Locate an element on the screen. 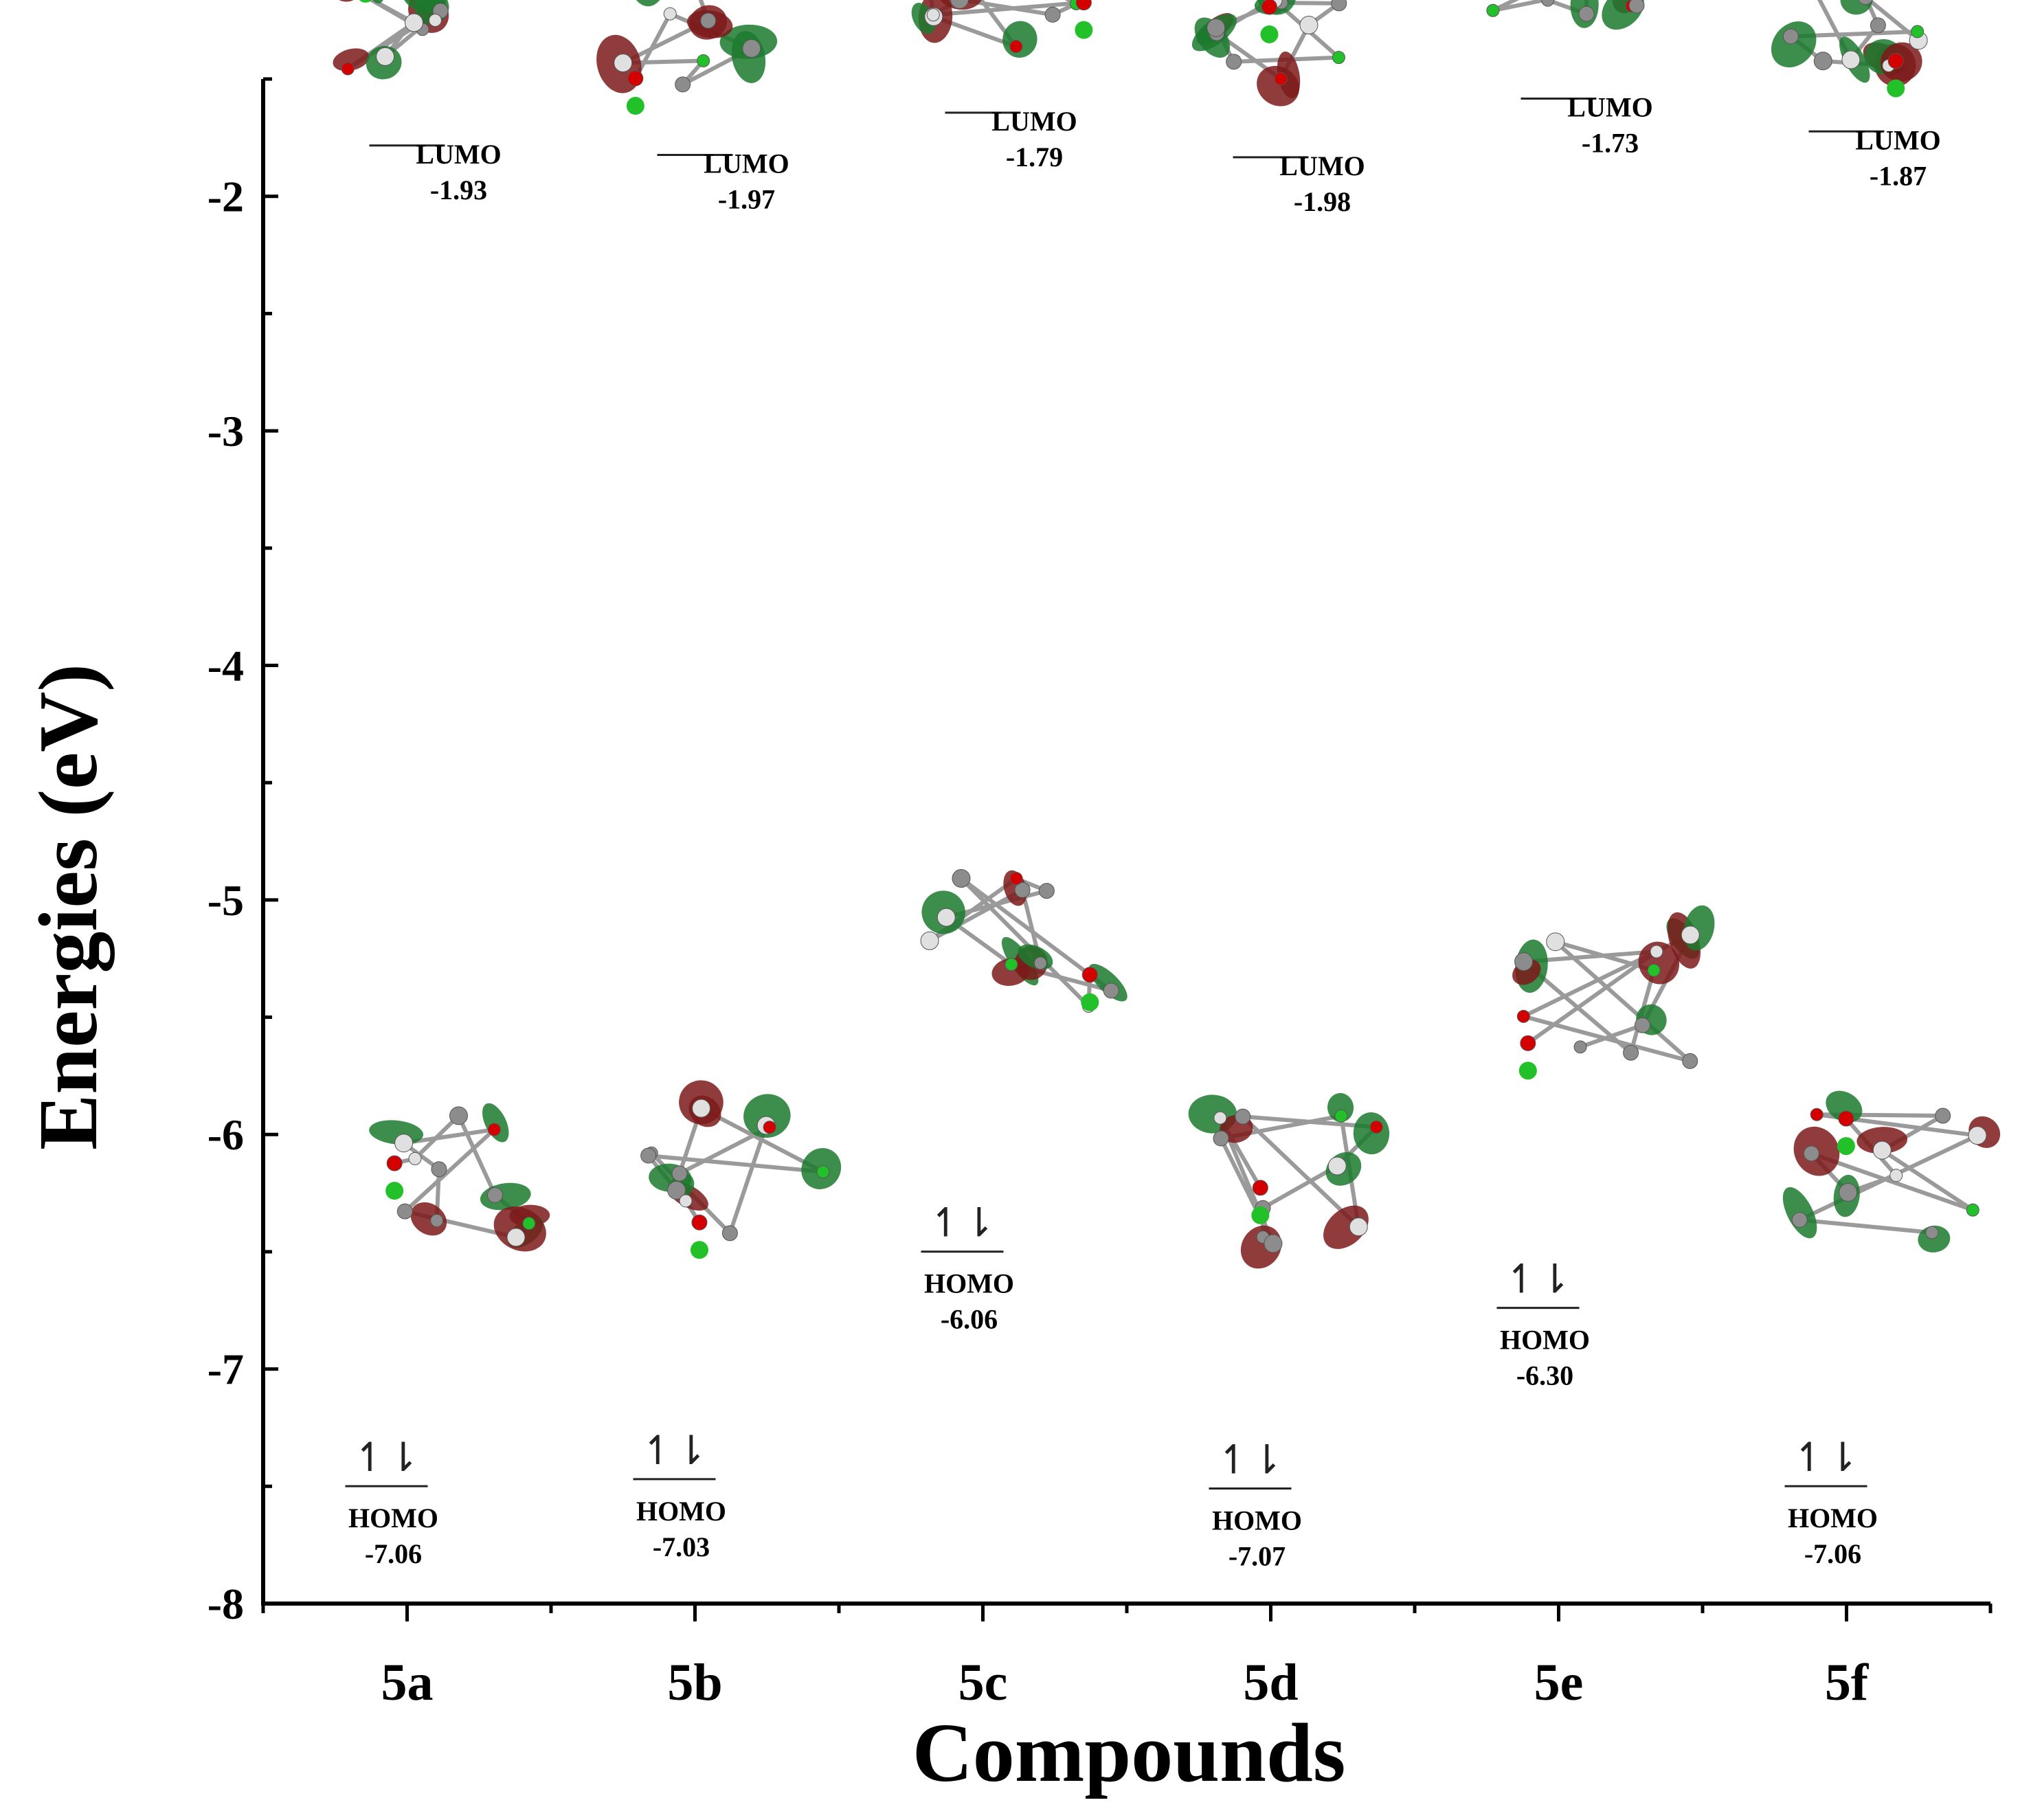 This screenshot has width=2042, height=1820. y-tick-label: -6 is located at coordinates (225, 1134).